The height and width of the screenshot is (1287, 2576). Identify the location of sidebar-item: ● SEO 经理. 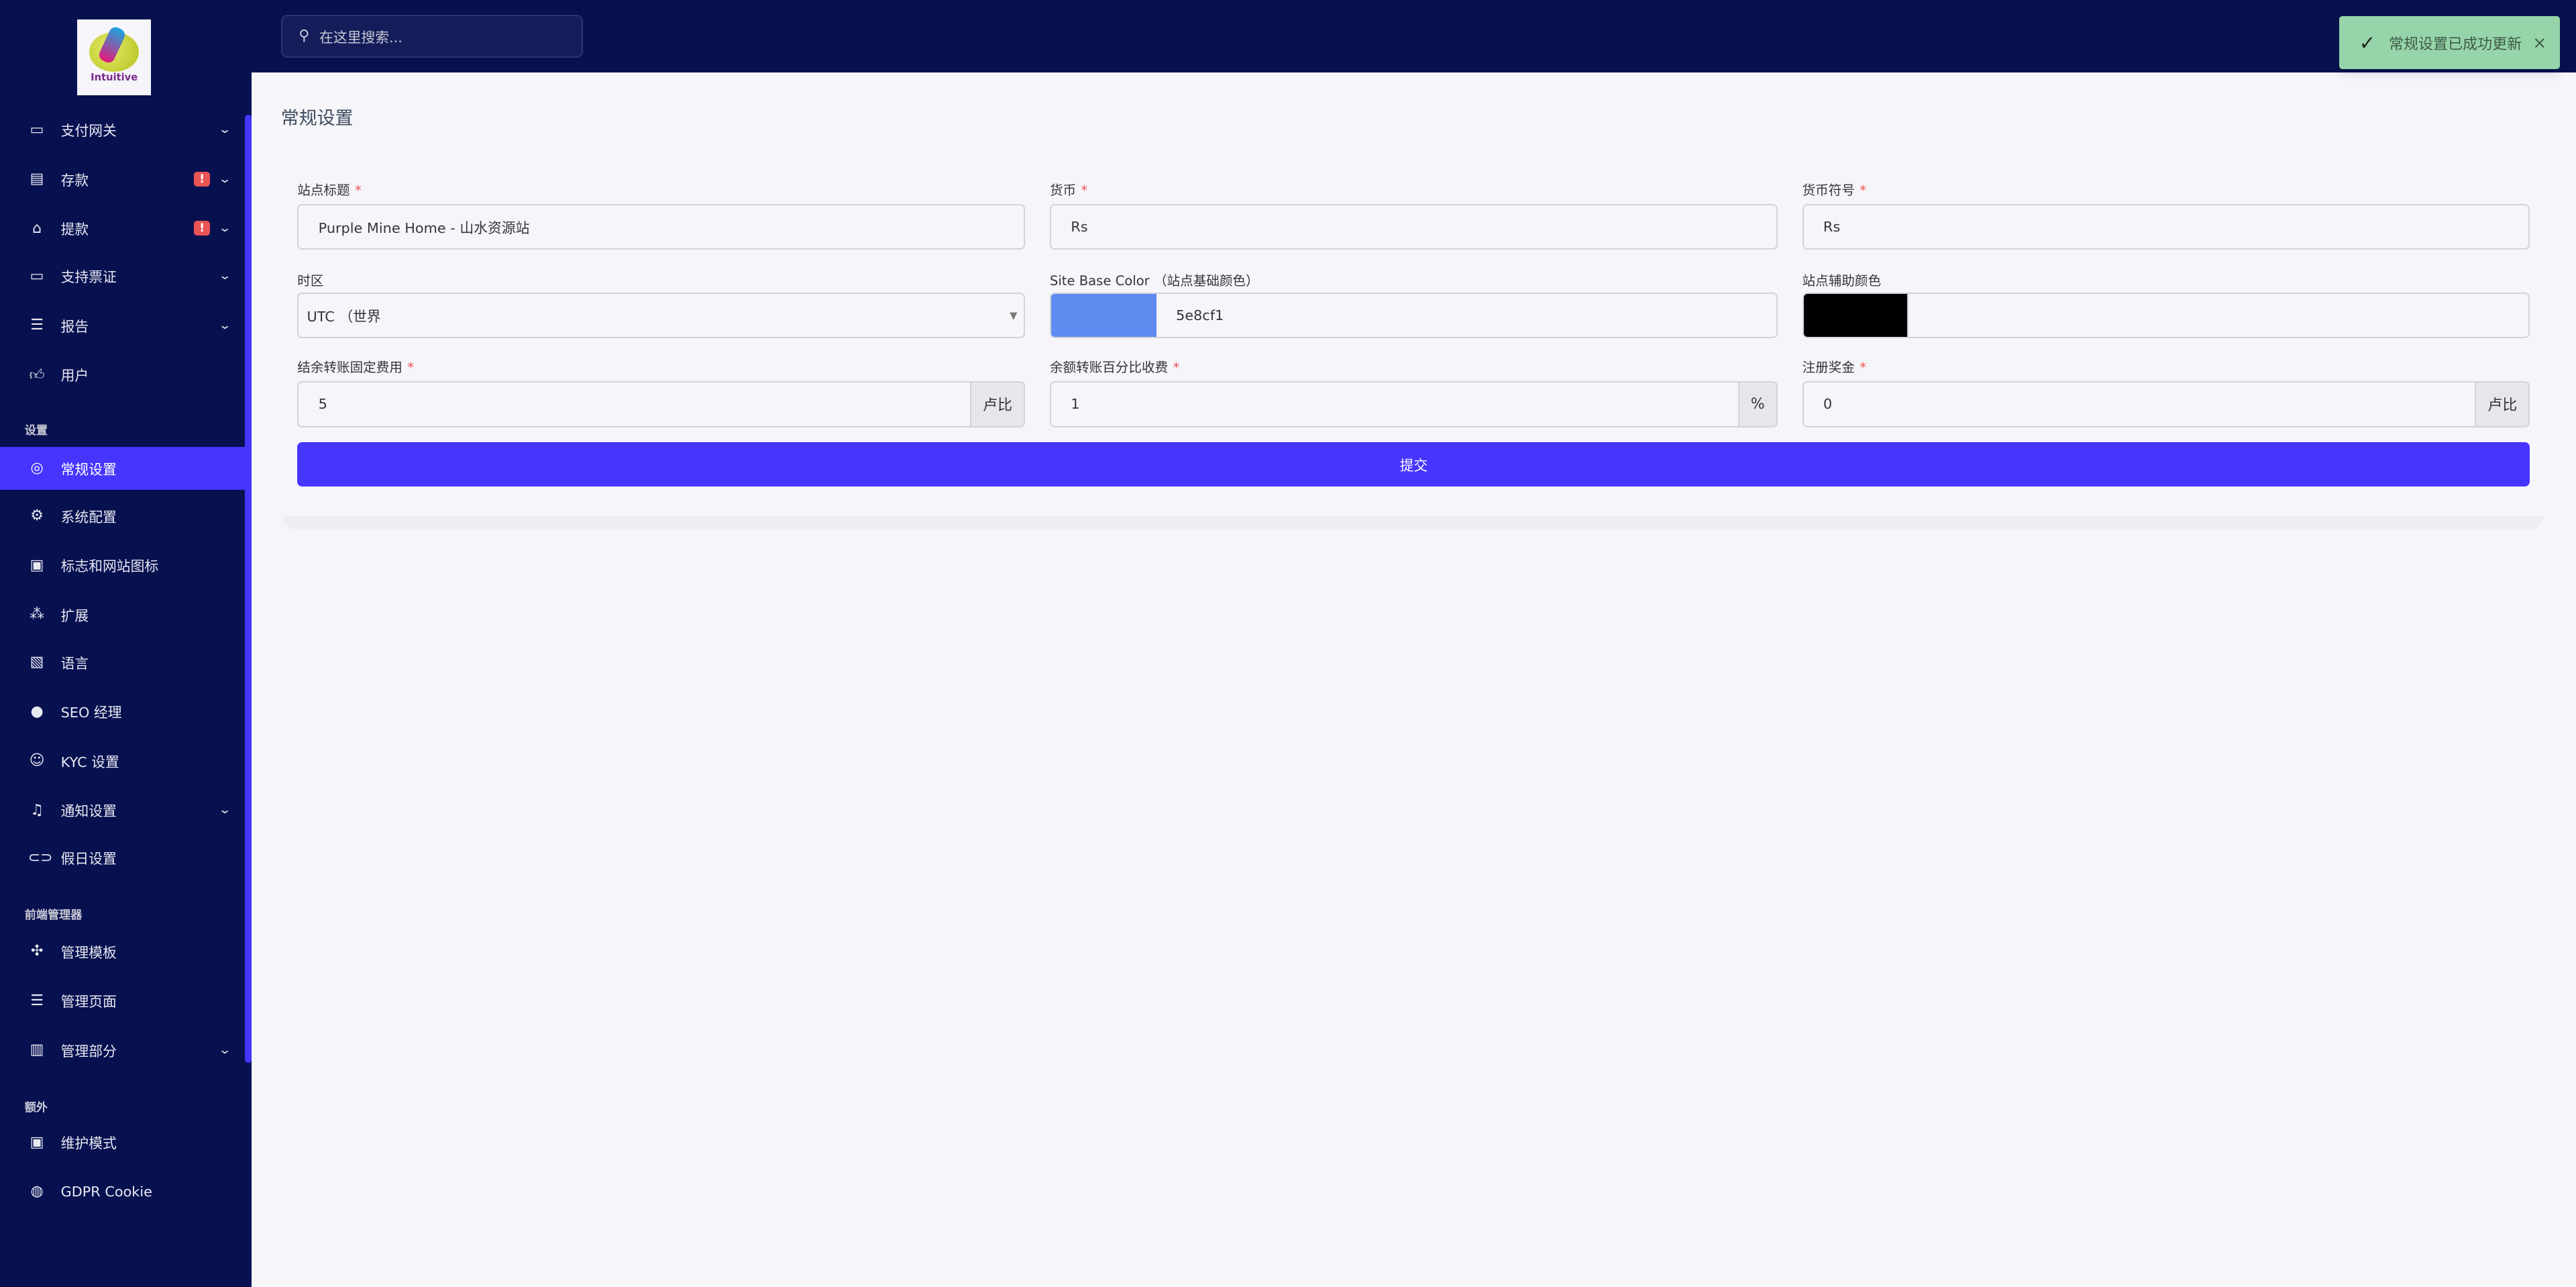
(122, 712).